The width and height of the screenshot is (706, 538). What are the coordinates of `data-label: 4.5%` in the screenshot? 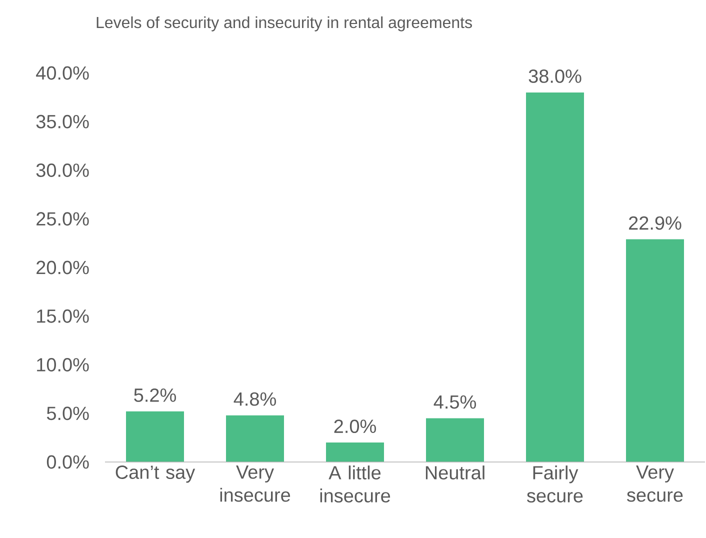 It's located at (455, 402).